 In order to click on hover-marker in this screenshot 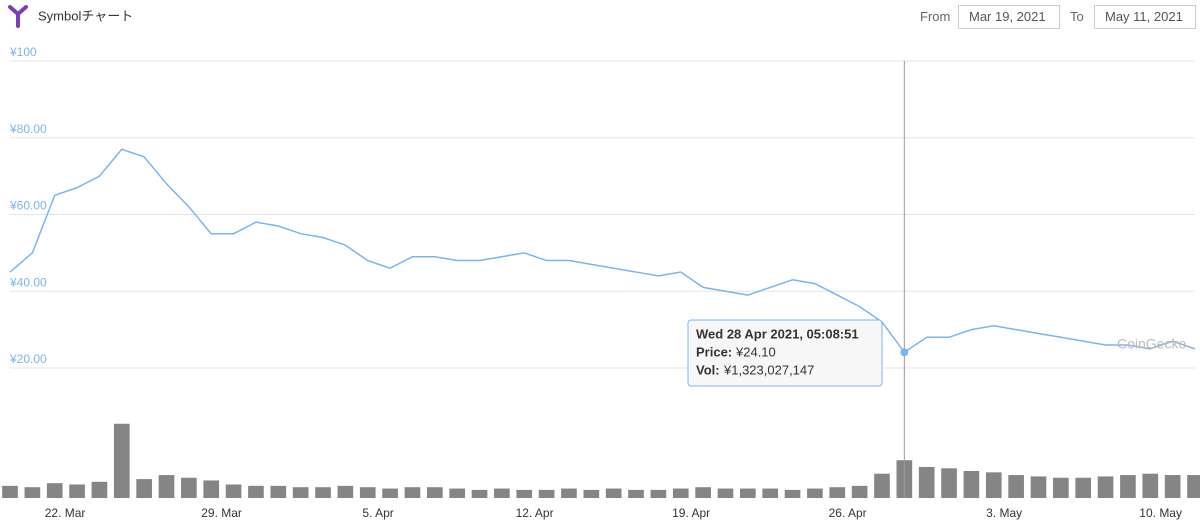, I will do `click(904, 352)`.